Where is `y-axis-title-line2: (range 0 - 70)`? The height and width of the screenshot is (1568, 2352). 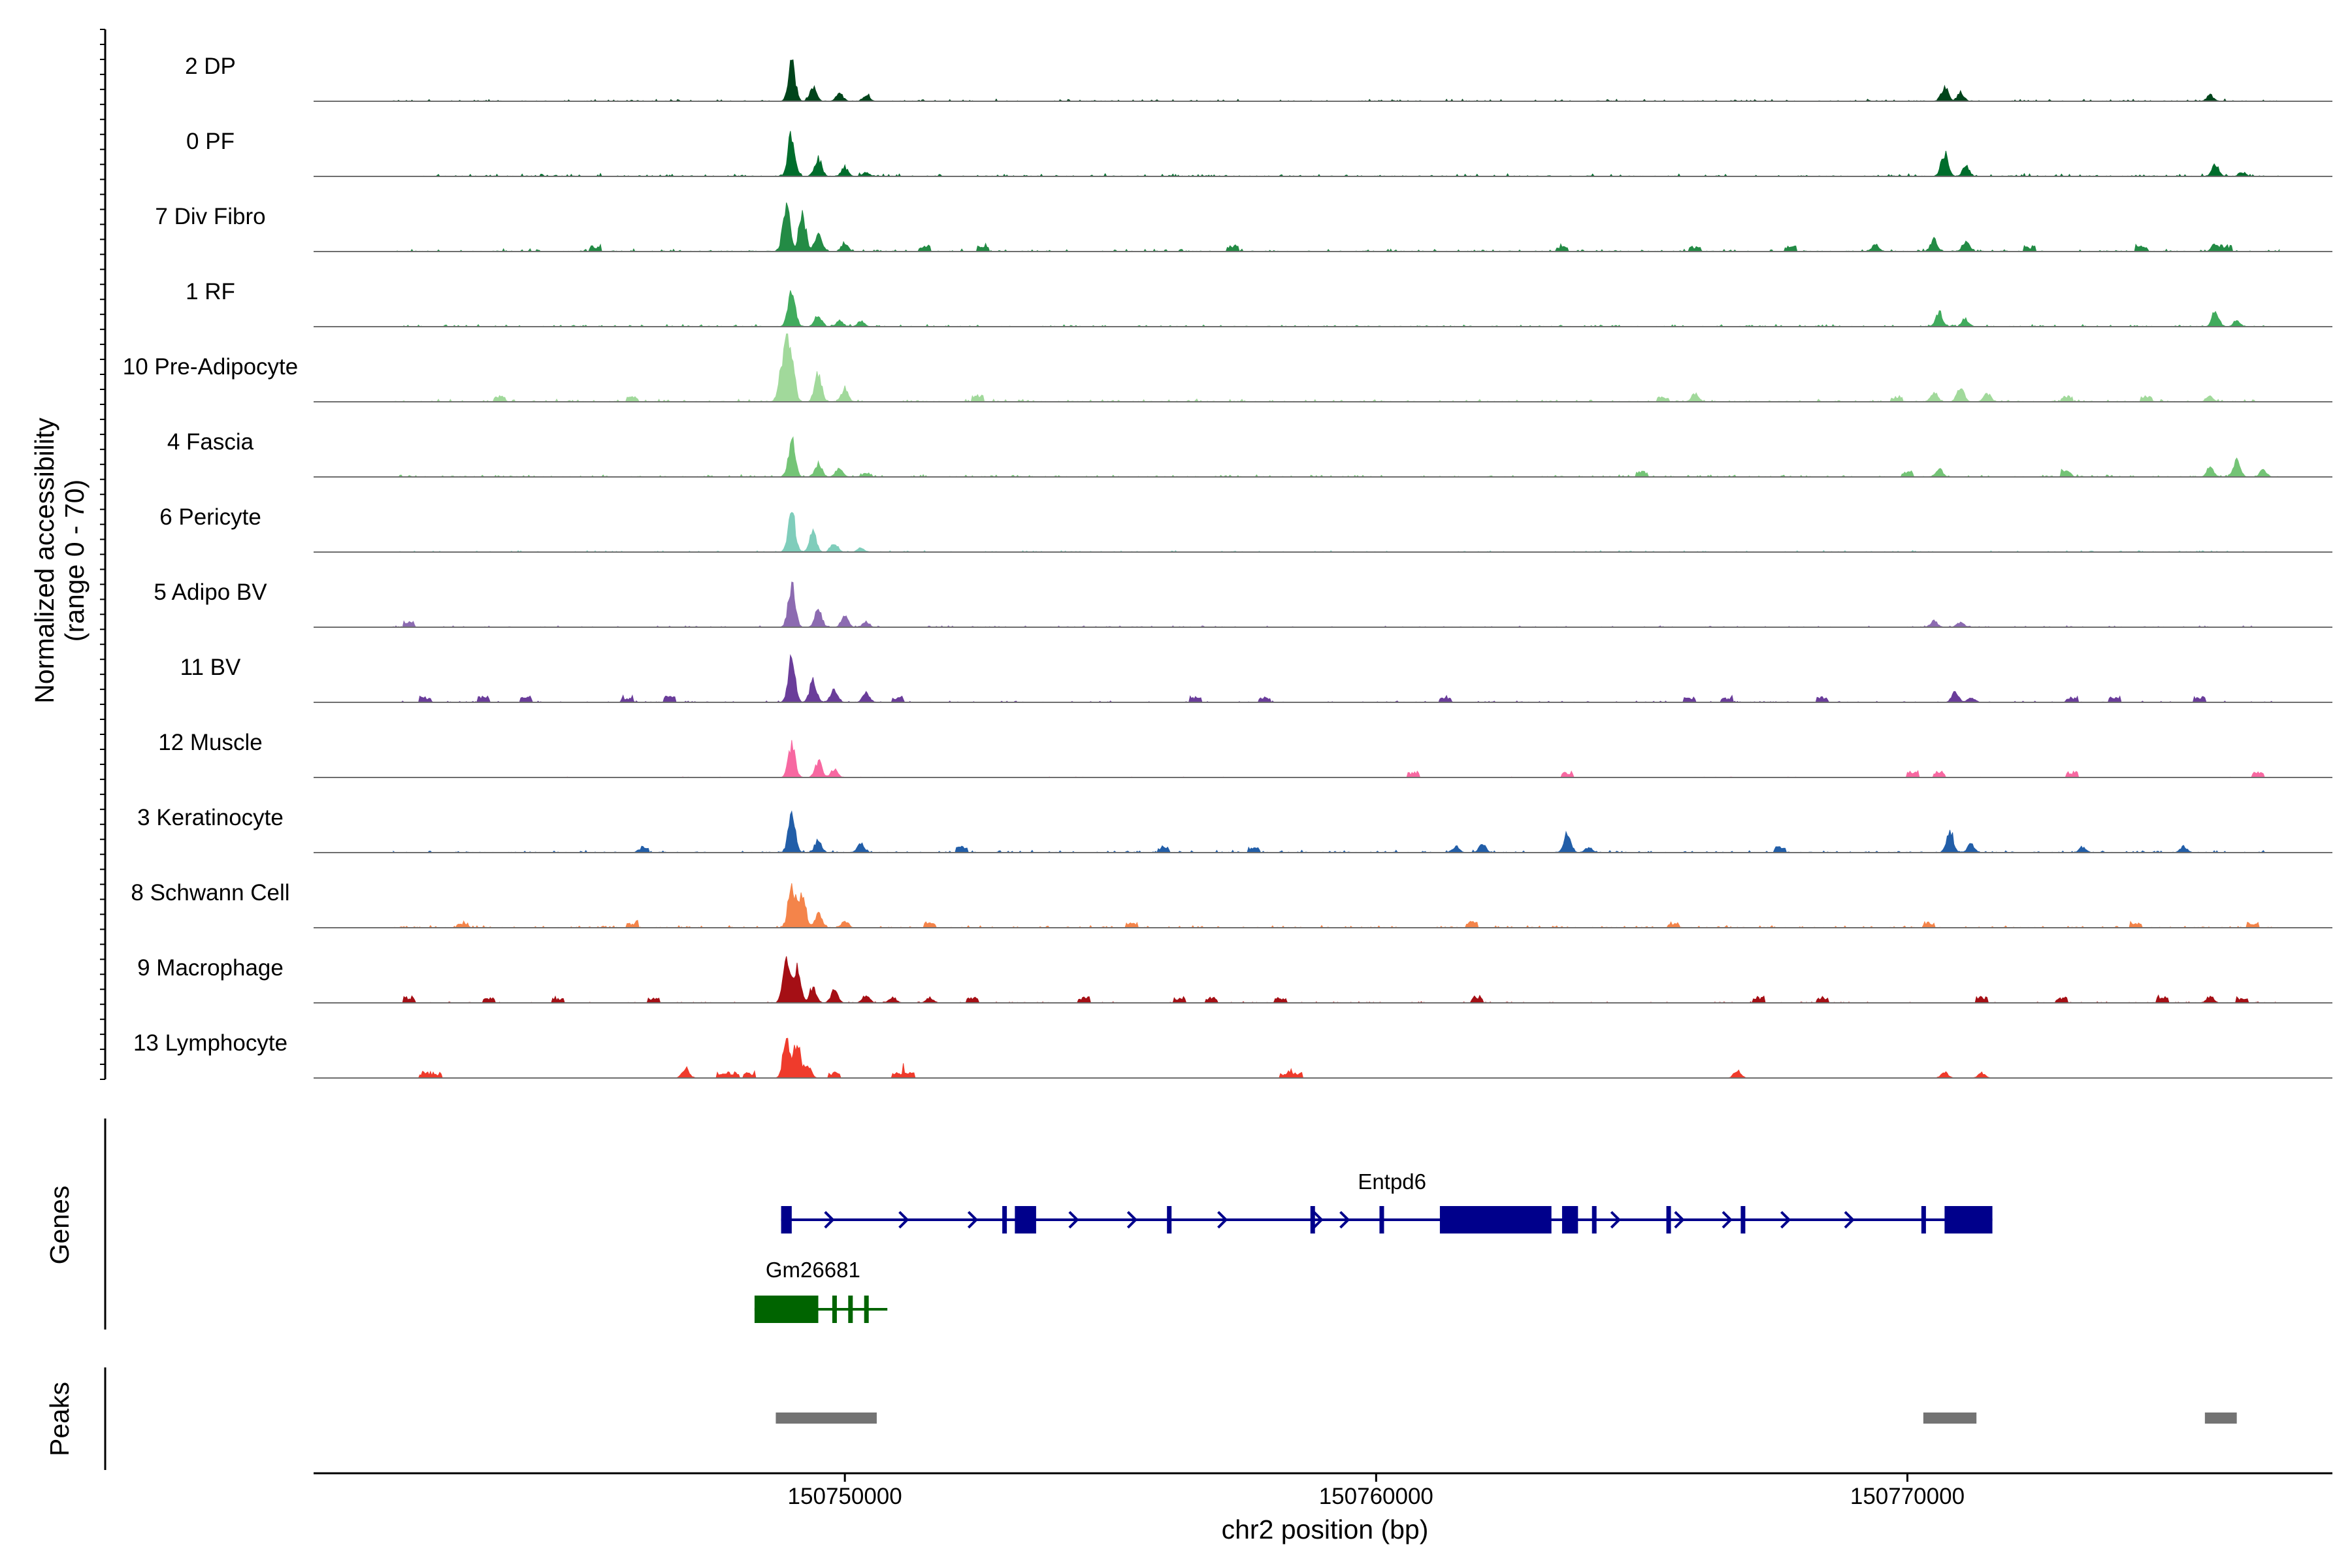
y-axis-title-line2: (range 0 - 70) is located at coordinates (74, 561).